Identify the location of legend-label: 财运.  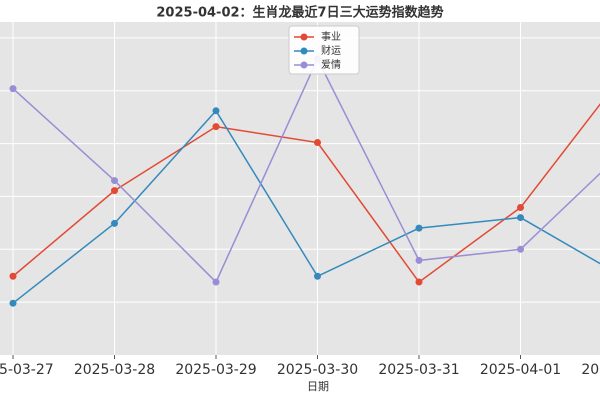
(331, 50).